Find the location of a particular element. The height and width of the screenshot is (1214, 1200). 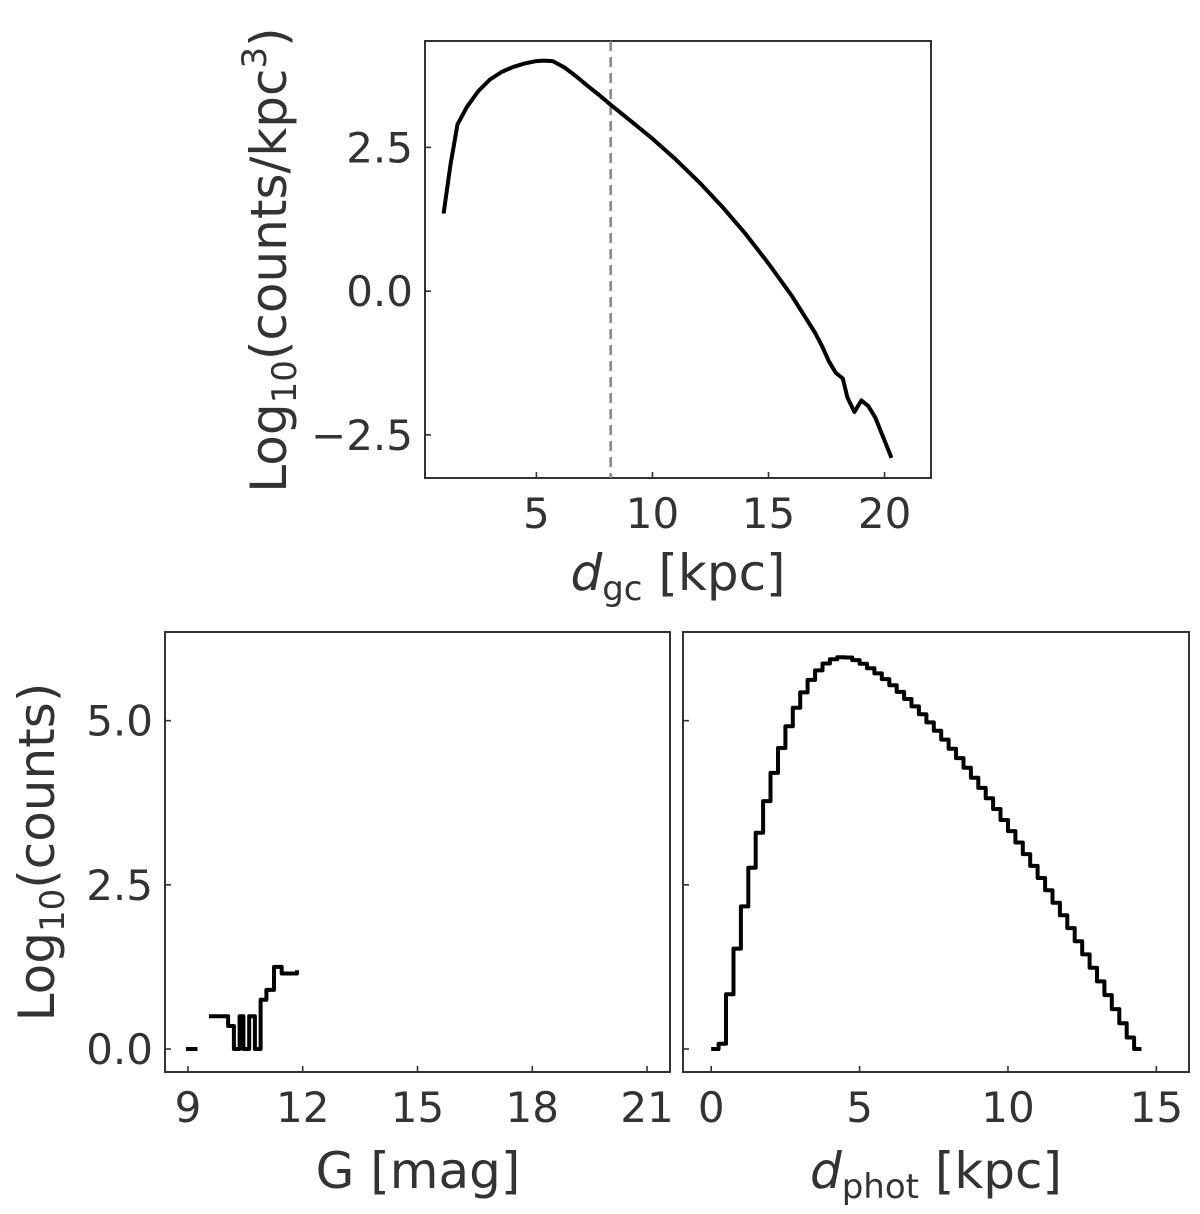

x-tick-label-bottom-right-2: 10 is located at coordinates (1007, 1107).